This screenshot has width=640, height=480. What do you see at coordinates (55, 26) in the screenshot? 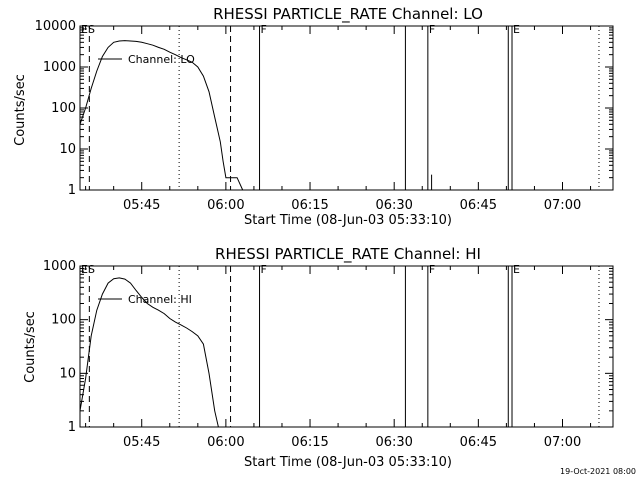
I see `y-tick-label: 10000` at bounding box center [55, 26].